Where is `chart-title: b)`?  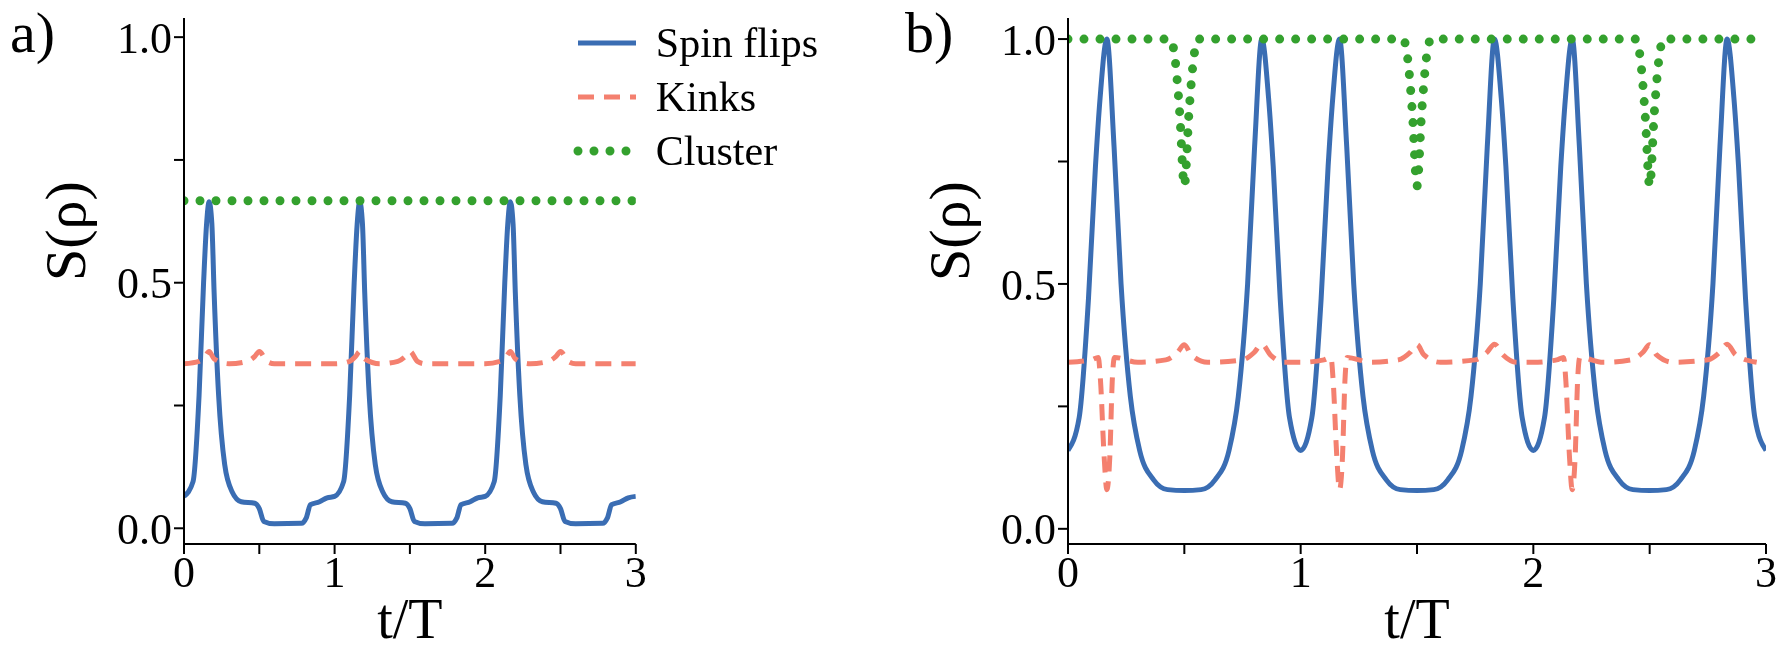
chart-title: b) is located at coordinates (929, 32).